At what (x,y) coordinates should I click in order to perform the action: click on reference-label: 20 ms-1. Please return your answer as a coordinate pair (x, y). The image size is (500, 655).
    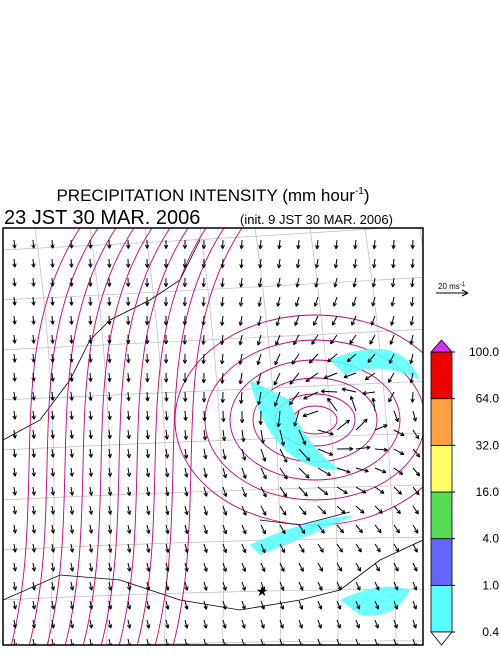
    Looking at the image, I should click on (452, 286).